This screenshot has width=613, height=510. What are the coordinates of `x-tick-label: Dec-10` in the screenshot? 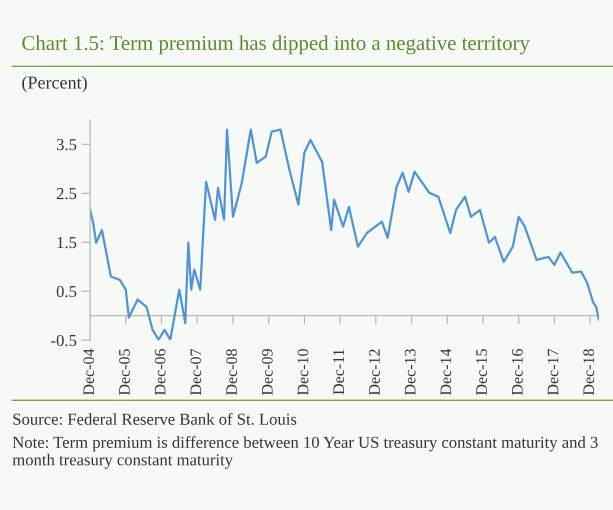 It's located at (303, 372).